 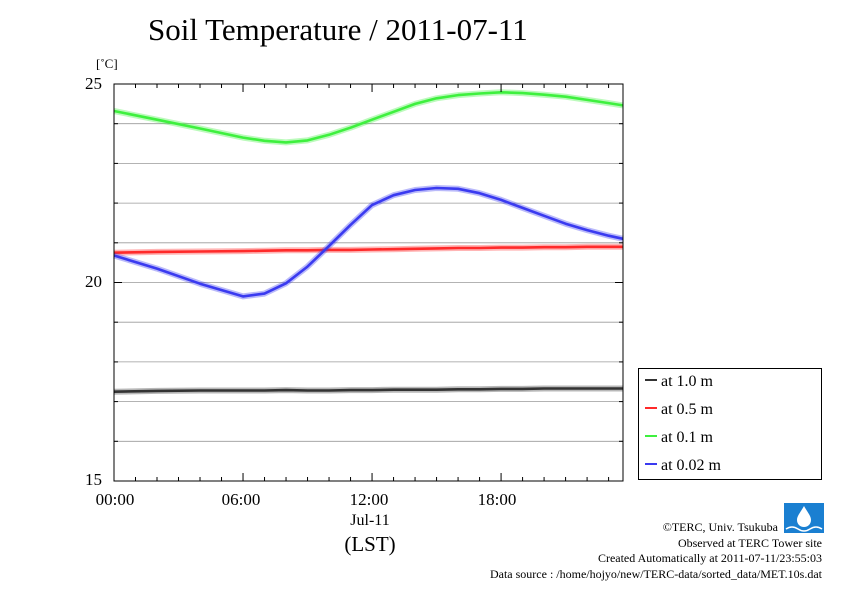 What do you see at coordinates (691, 465) in the screenshot?
I see `legend-label: at 0.02 m` at bounding box center [691, 465].